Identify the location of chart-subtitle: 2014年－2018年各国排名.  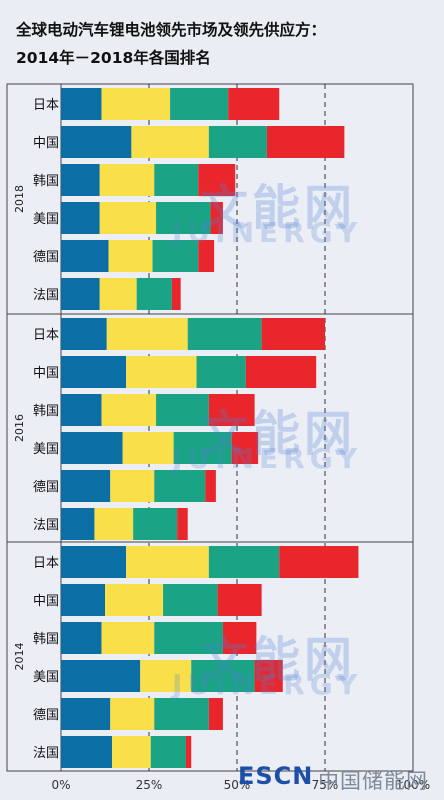
(113, 58).